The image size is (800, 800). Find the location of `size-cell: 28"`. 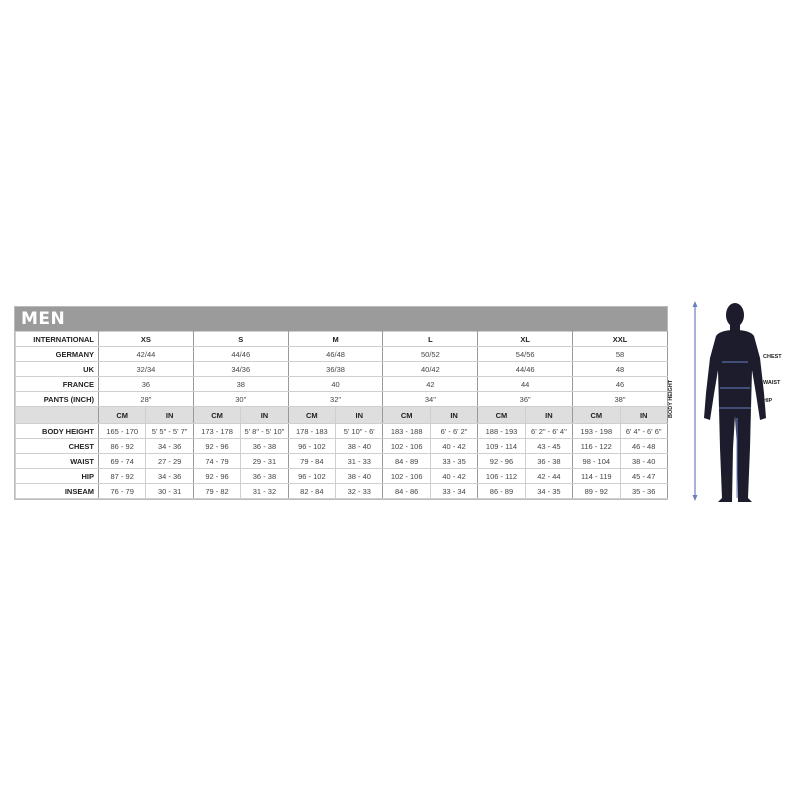

size-cell: 28" is located at coordinates (146, 399).